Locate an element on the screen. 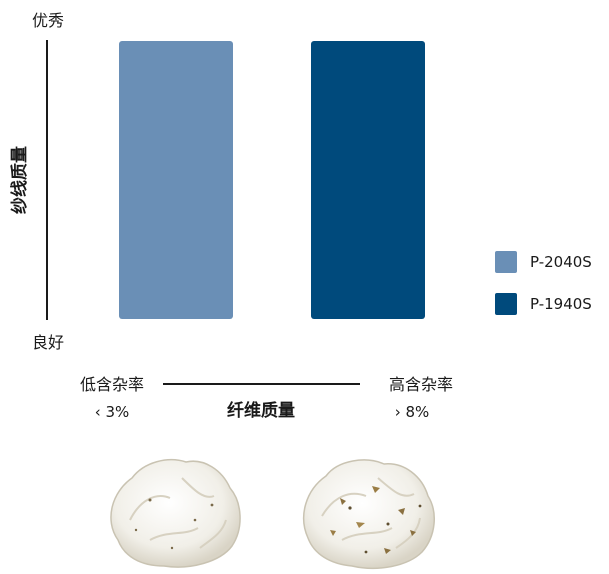  x-left-label: 低含杂率 is located at coordinates (112, 384).